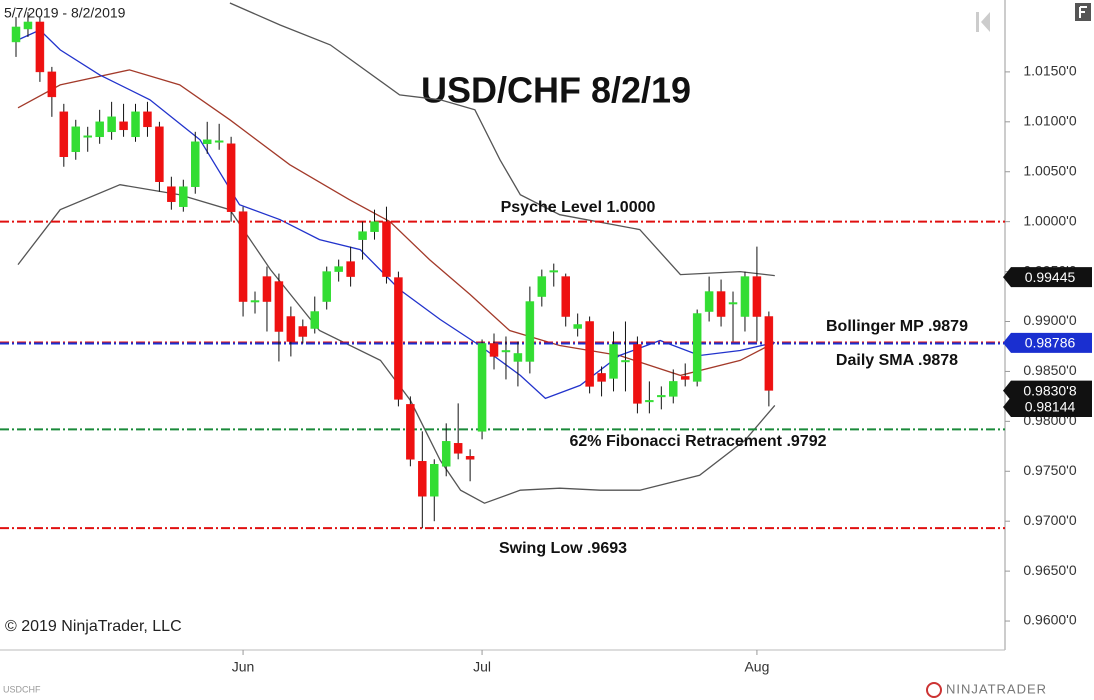 Image resolution: width=1094 pixels, height=700 pixels. What do you see at coordinates (934, 690) in the screenshot?
I see `logo-mark` at bounding box center [934, 690].